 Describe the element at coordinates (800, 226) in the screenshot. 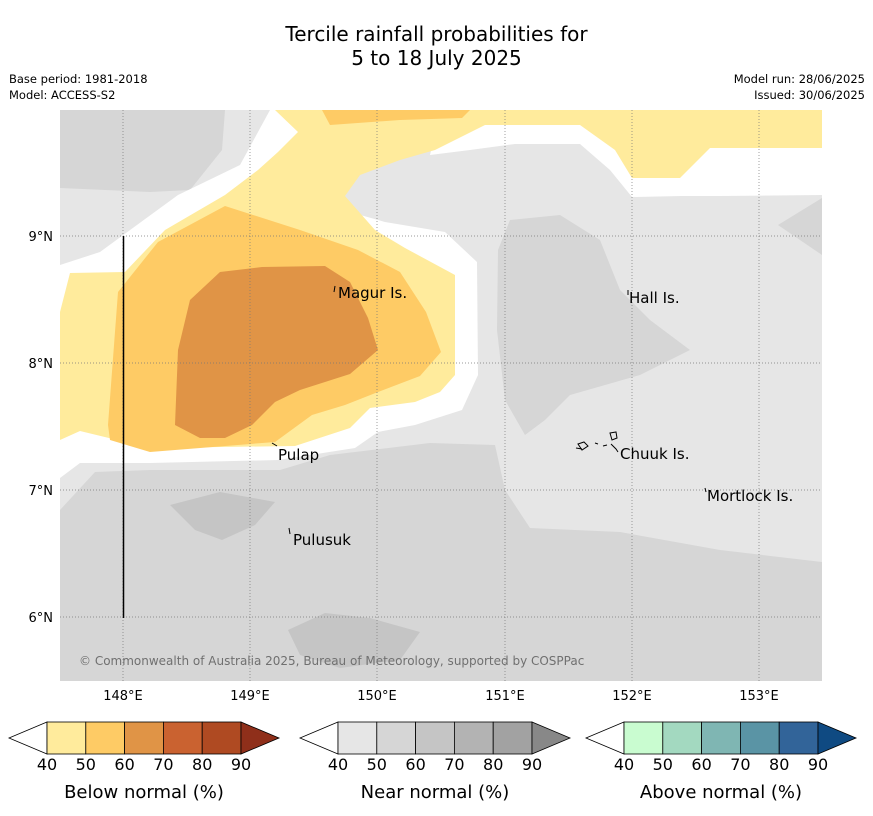

I see `near-normal-50-east-edge` at that location.